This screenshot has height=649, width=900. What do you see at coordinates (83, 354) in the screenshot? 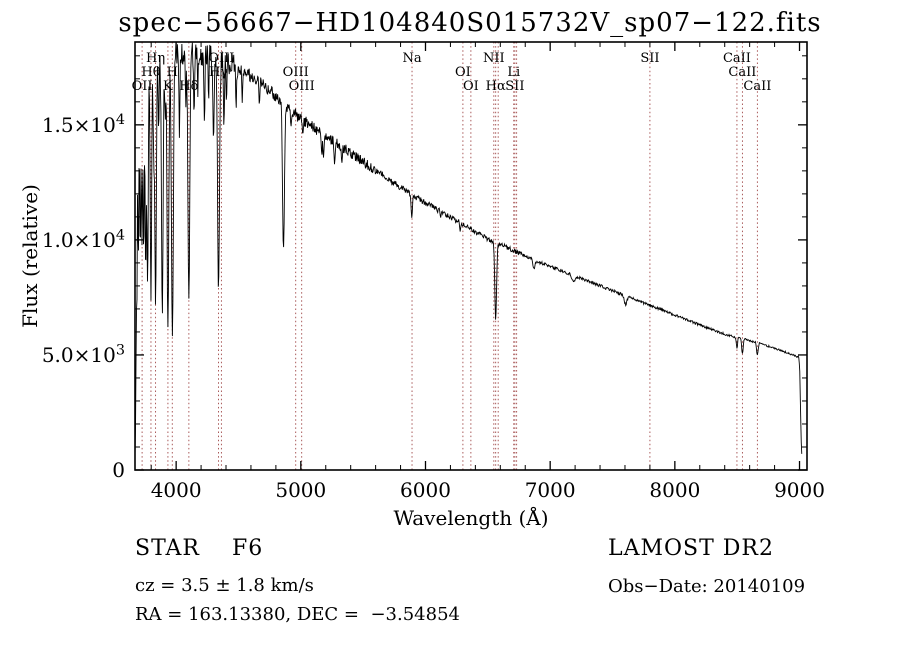
I see `y-tick-label: 5.0×103` at bounding box center [83, 354].